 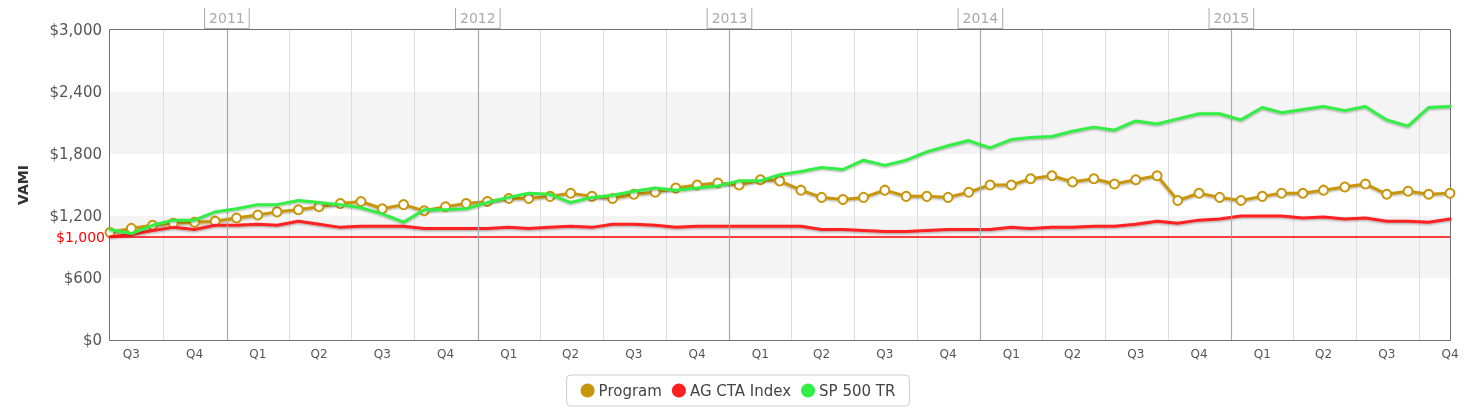 What do you see at coordinates (75, 92) in the screenshot?
I see `y-tick-label: $2,400` at bounding box center [75, 92].